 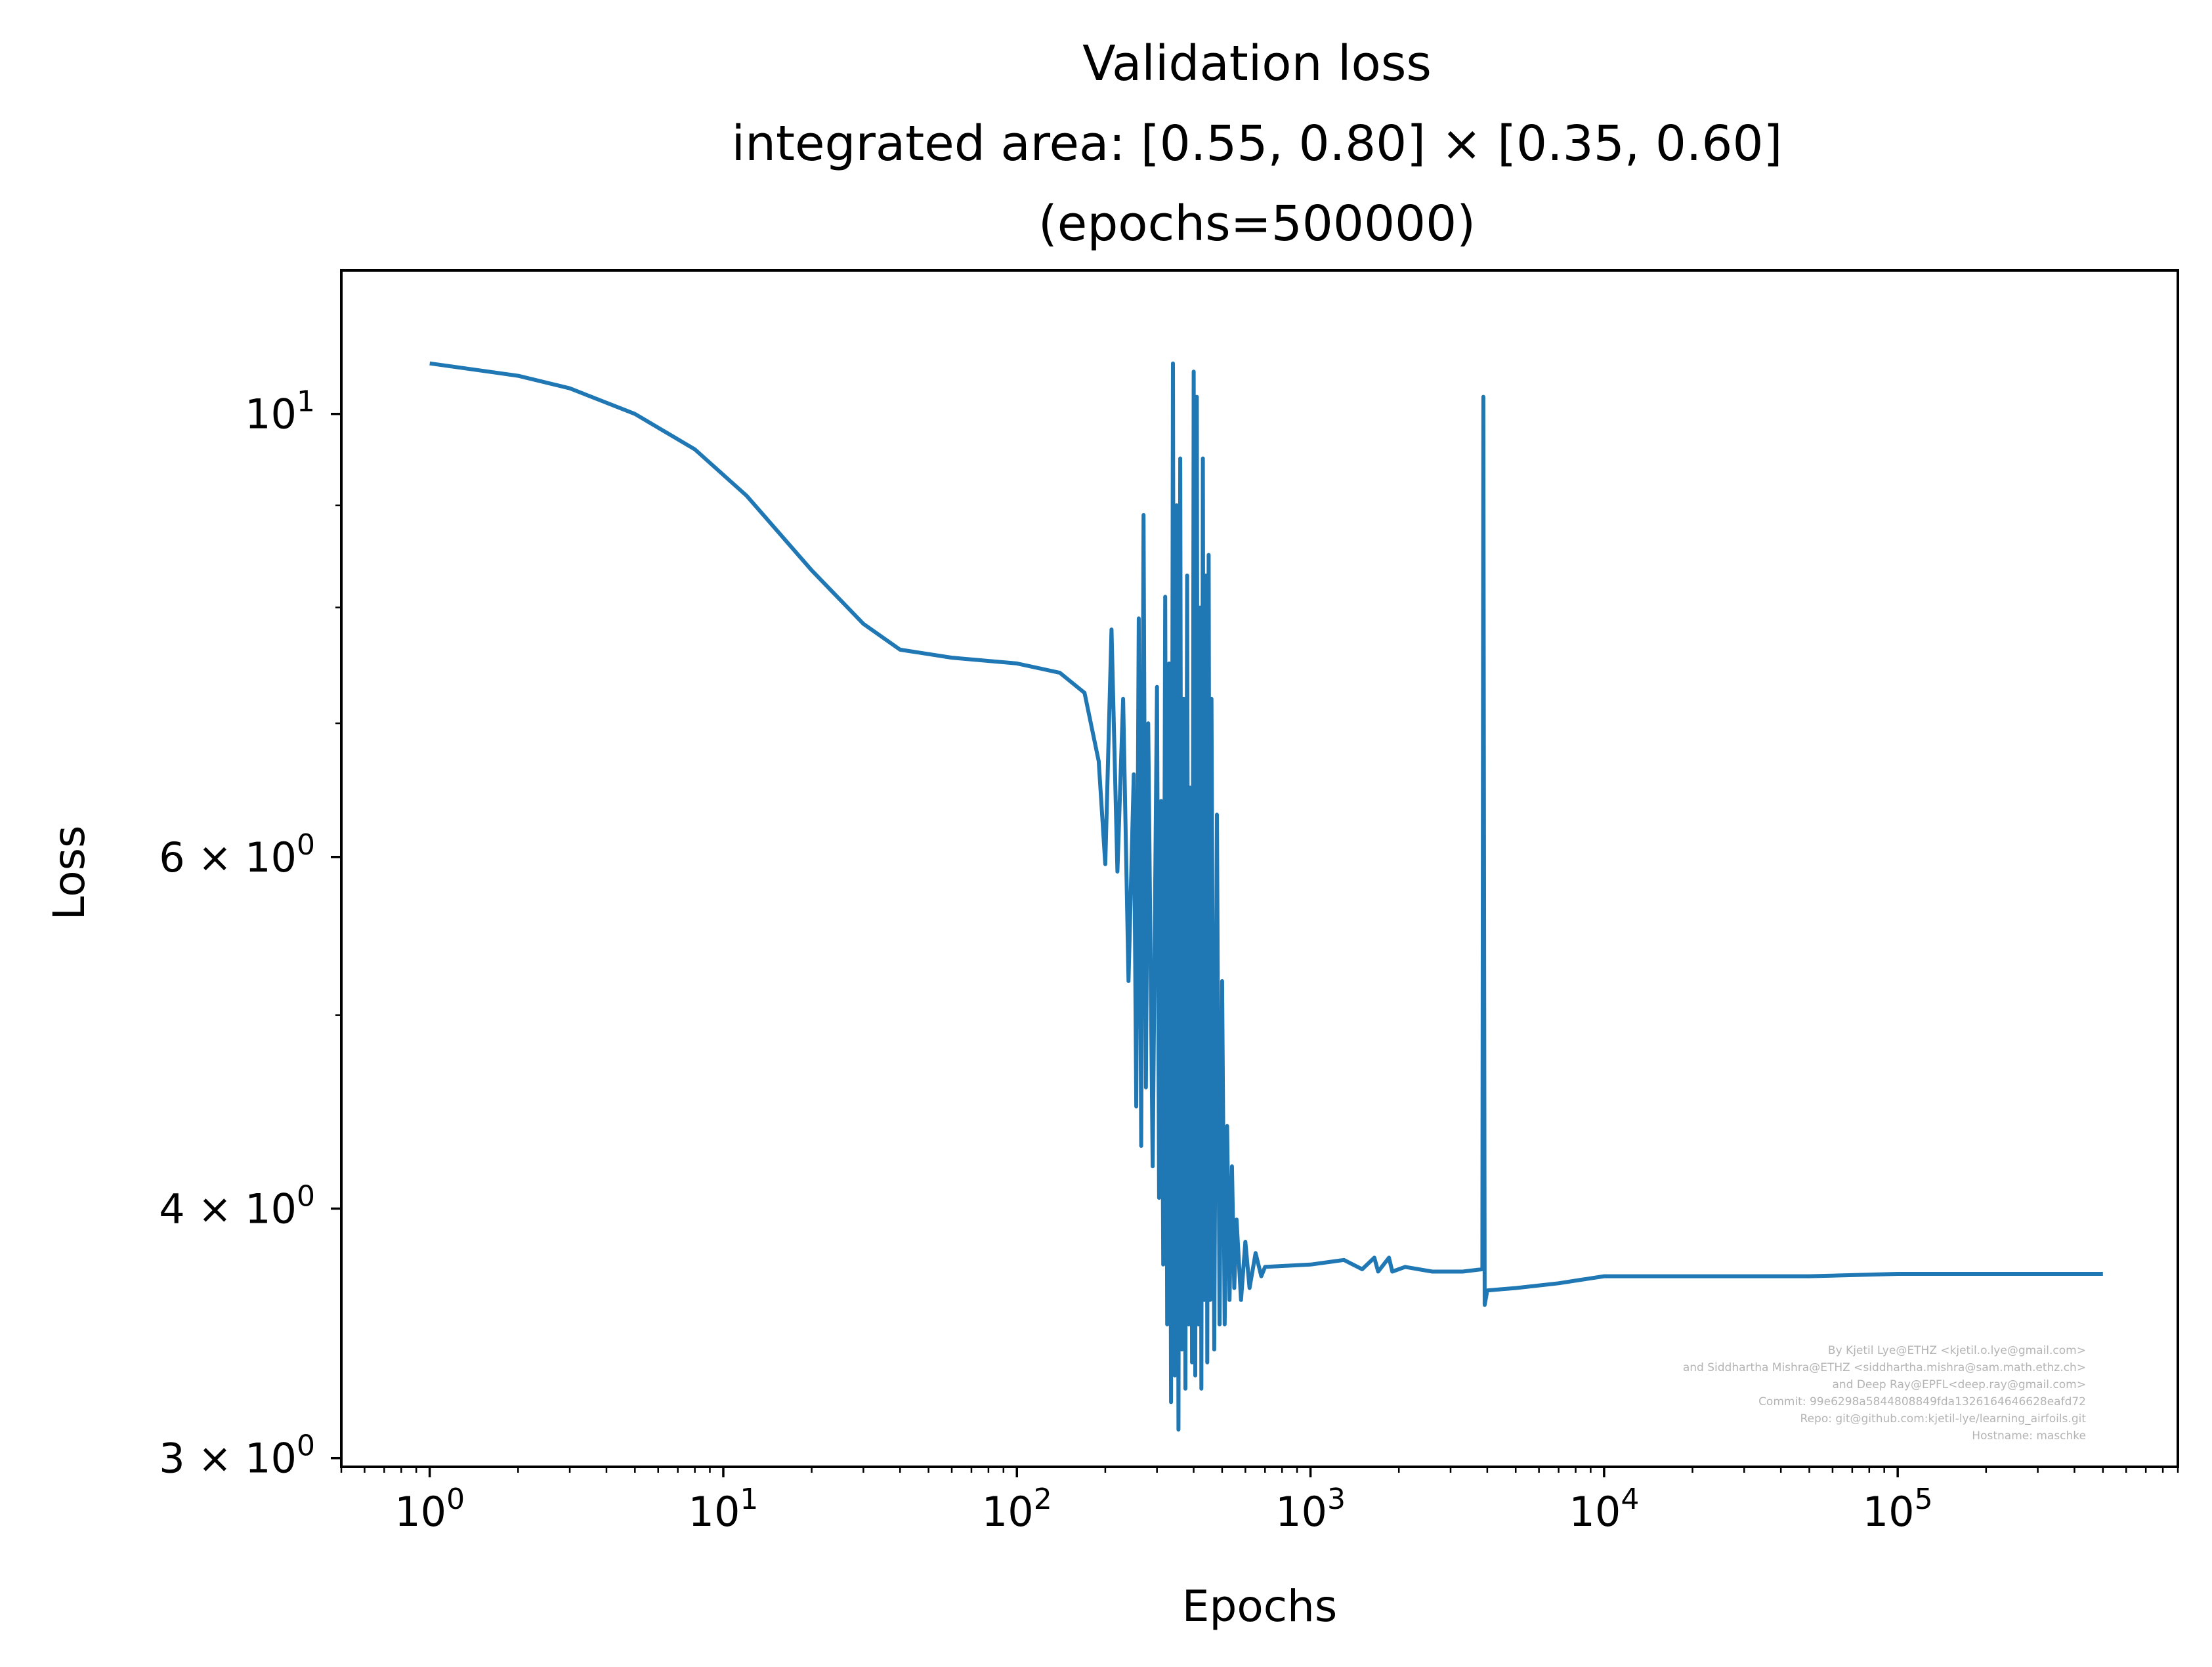 I want to click on x-tick-label: 102, so click(x=1017, y=1509).